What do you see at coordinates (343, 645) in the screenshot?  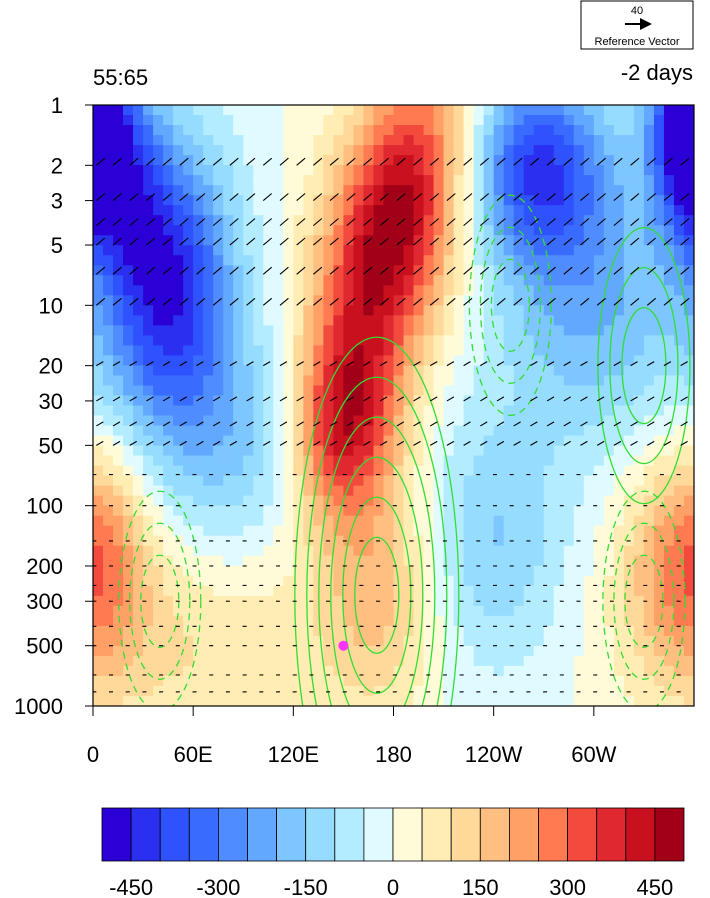 I see `marker-layer` at bounding box center [343, 645].